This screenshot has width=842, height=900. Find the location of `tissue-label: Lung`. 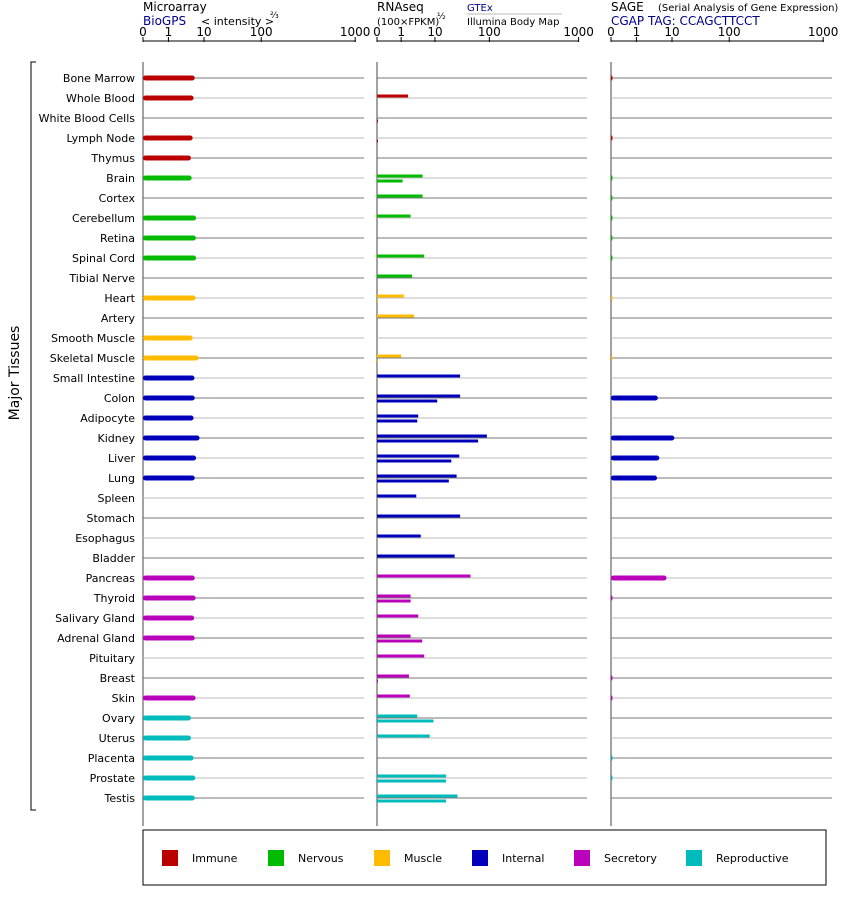

tissue-label: Lung is located at coordinates (121, 478).